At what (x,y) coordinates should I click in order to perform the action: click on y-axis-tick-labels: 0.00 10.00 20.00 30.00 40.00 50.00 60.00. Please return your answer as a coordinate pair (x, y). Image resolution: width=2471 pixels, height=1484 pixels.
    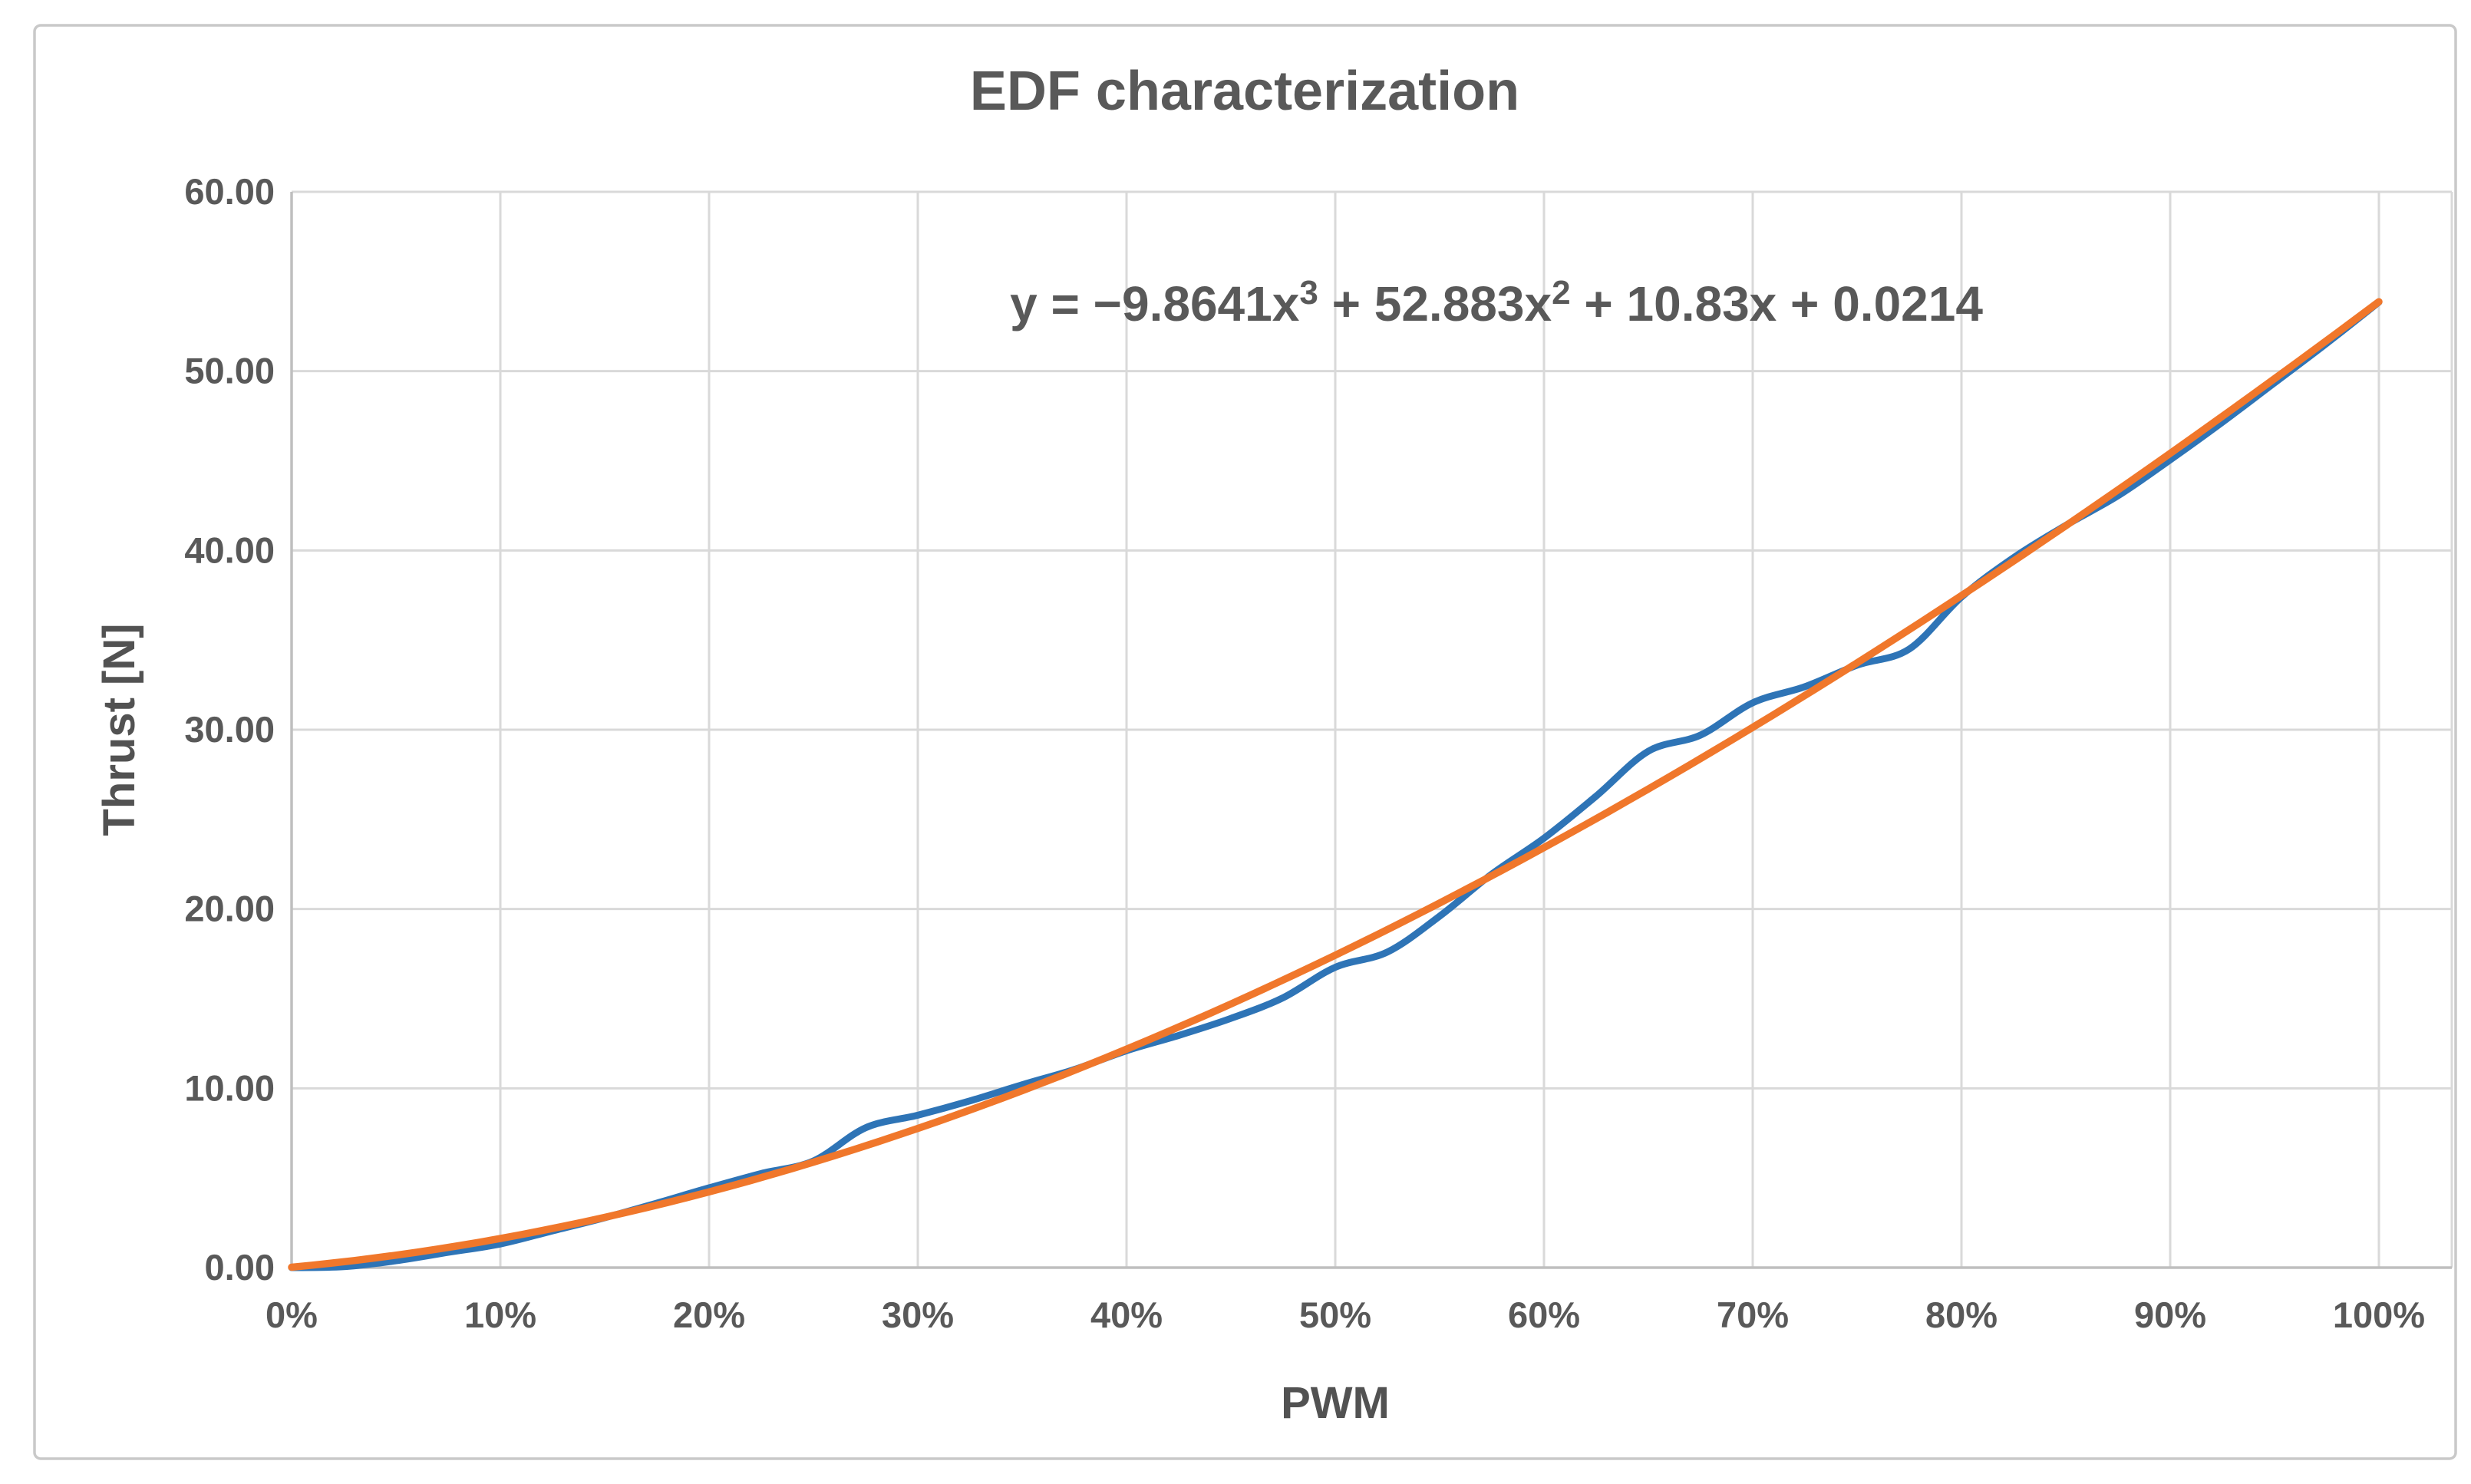
    Looking at the image, I should click on (229, 729).